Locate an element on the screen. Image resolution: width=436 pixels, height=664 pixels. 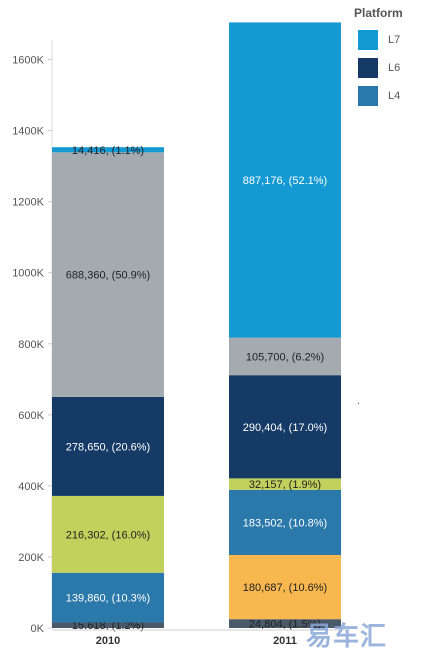
y-axis: 0K 200K 400K 600K 800K 1000K 1200K 1400K 1600K is located at coordinates (32, 337).